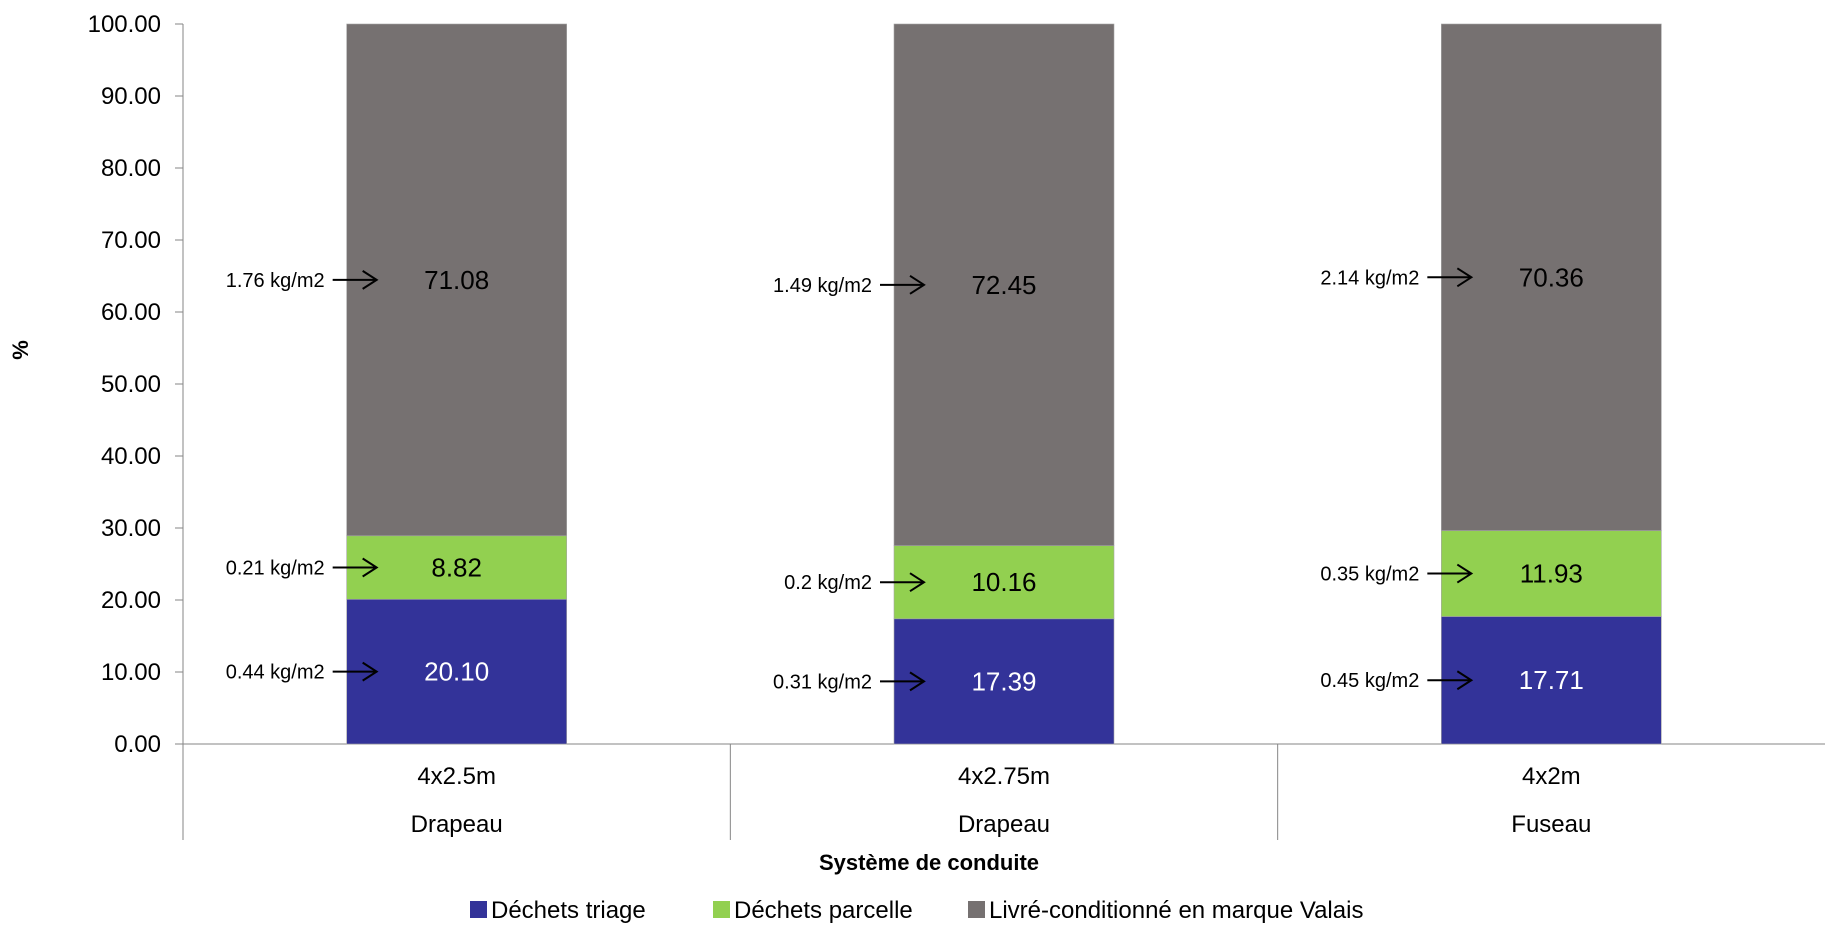  Describe the element at coordinates (131, 672) in the screenshot. I see `y-tick-label: 10.00` at that location.